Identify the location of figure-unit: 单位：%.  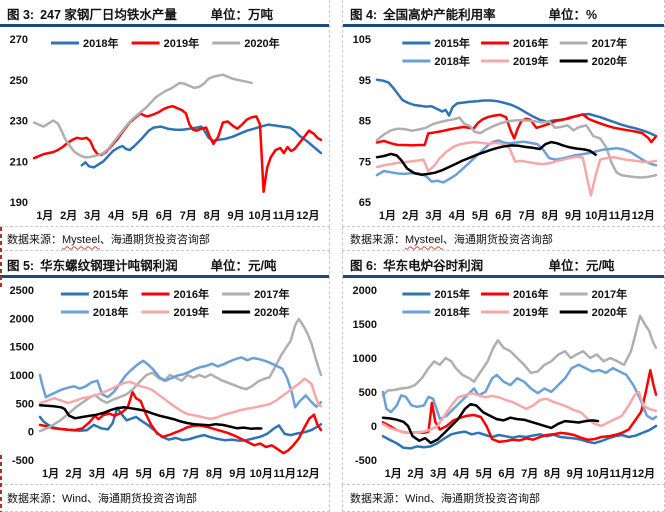
(573, 14).